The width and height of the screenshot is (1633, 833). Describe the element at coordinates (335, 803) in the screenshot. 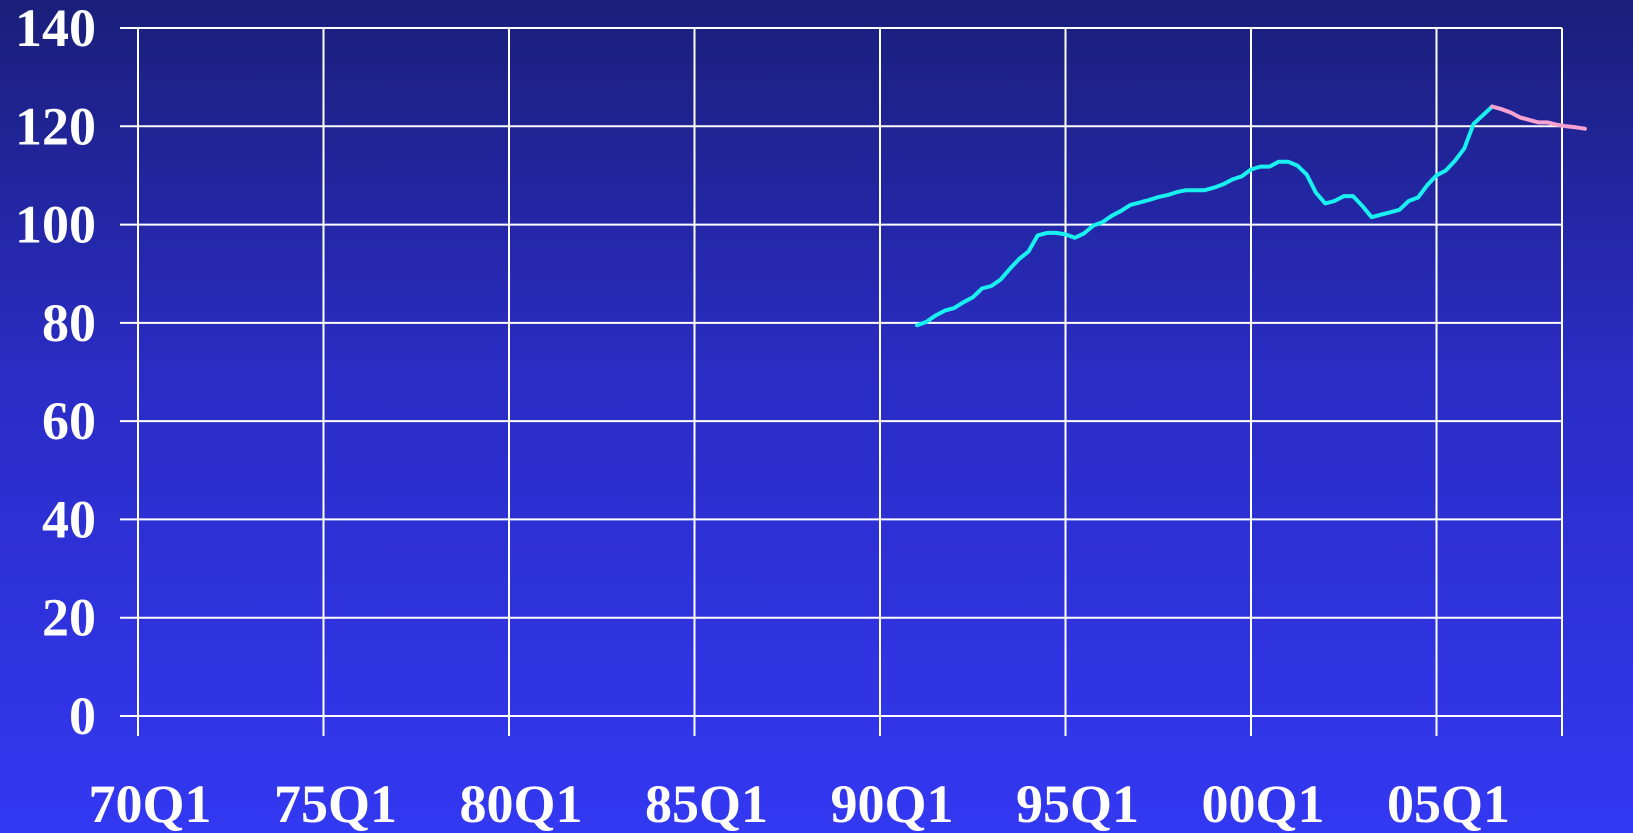

I see `x-tick-label: 75Q1` at that location.